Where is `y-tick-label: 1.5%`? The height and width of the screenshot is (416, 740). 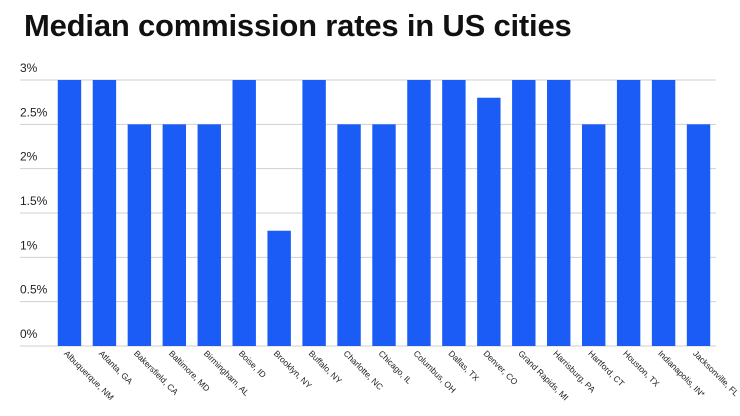
y-tick-label: 1.5% is located at coordinates (34, 201).